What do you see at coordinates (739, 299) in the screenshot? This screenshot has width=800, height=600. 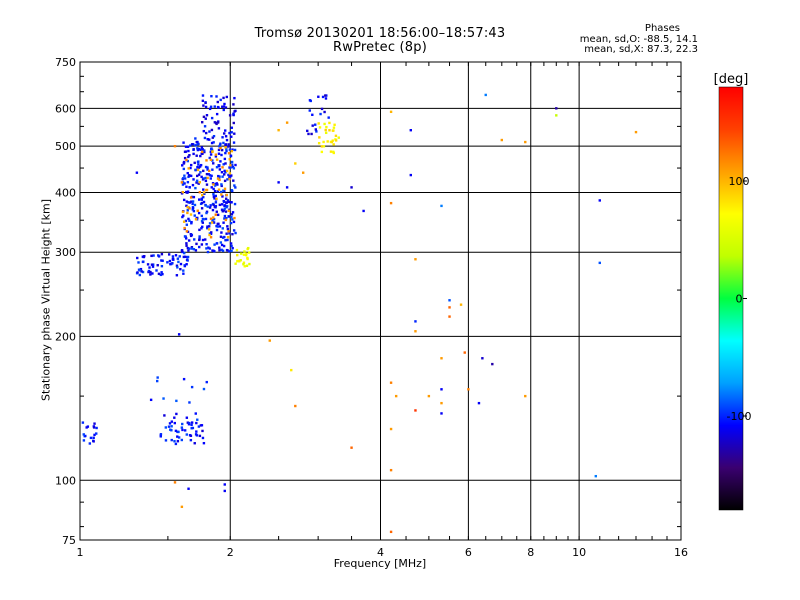 I see `colorbar-ticks: 100 0 -100` at bounding box center [739, 299].